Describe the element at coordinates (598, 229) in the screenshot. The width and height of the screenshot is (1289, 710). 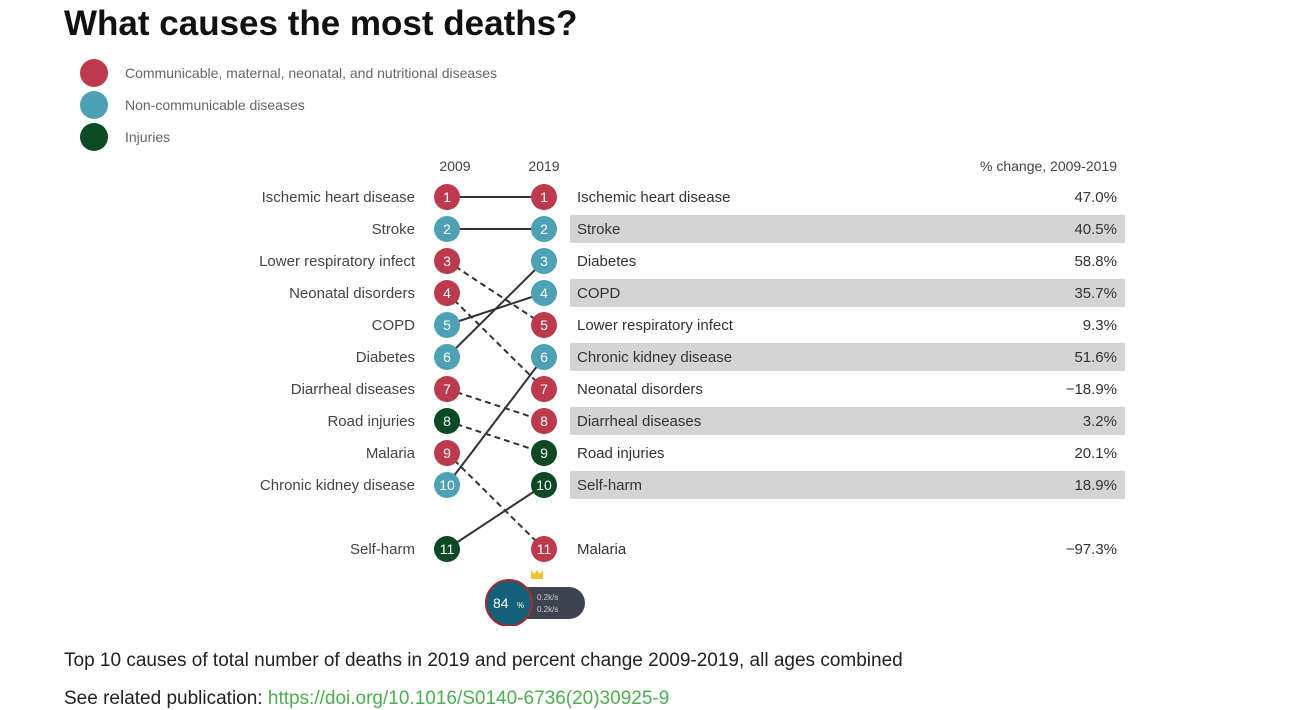
I see `cause-label-2019: Stroke` at that location.